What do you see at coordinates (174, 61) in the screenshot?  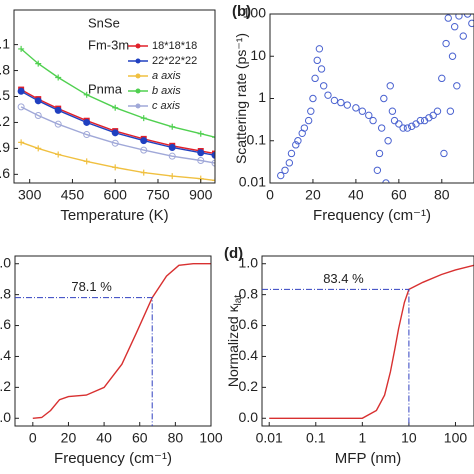 I see `legend-label: 22*22*22` at bounding box center [174, 61].